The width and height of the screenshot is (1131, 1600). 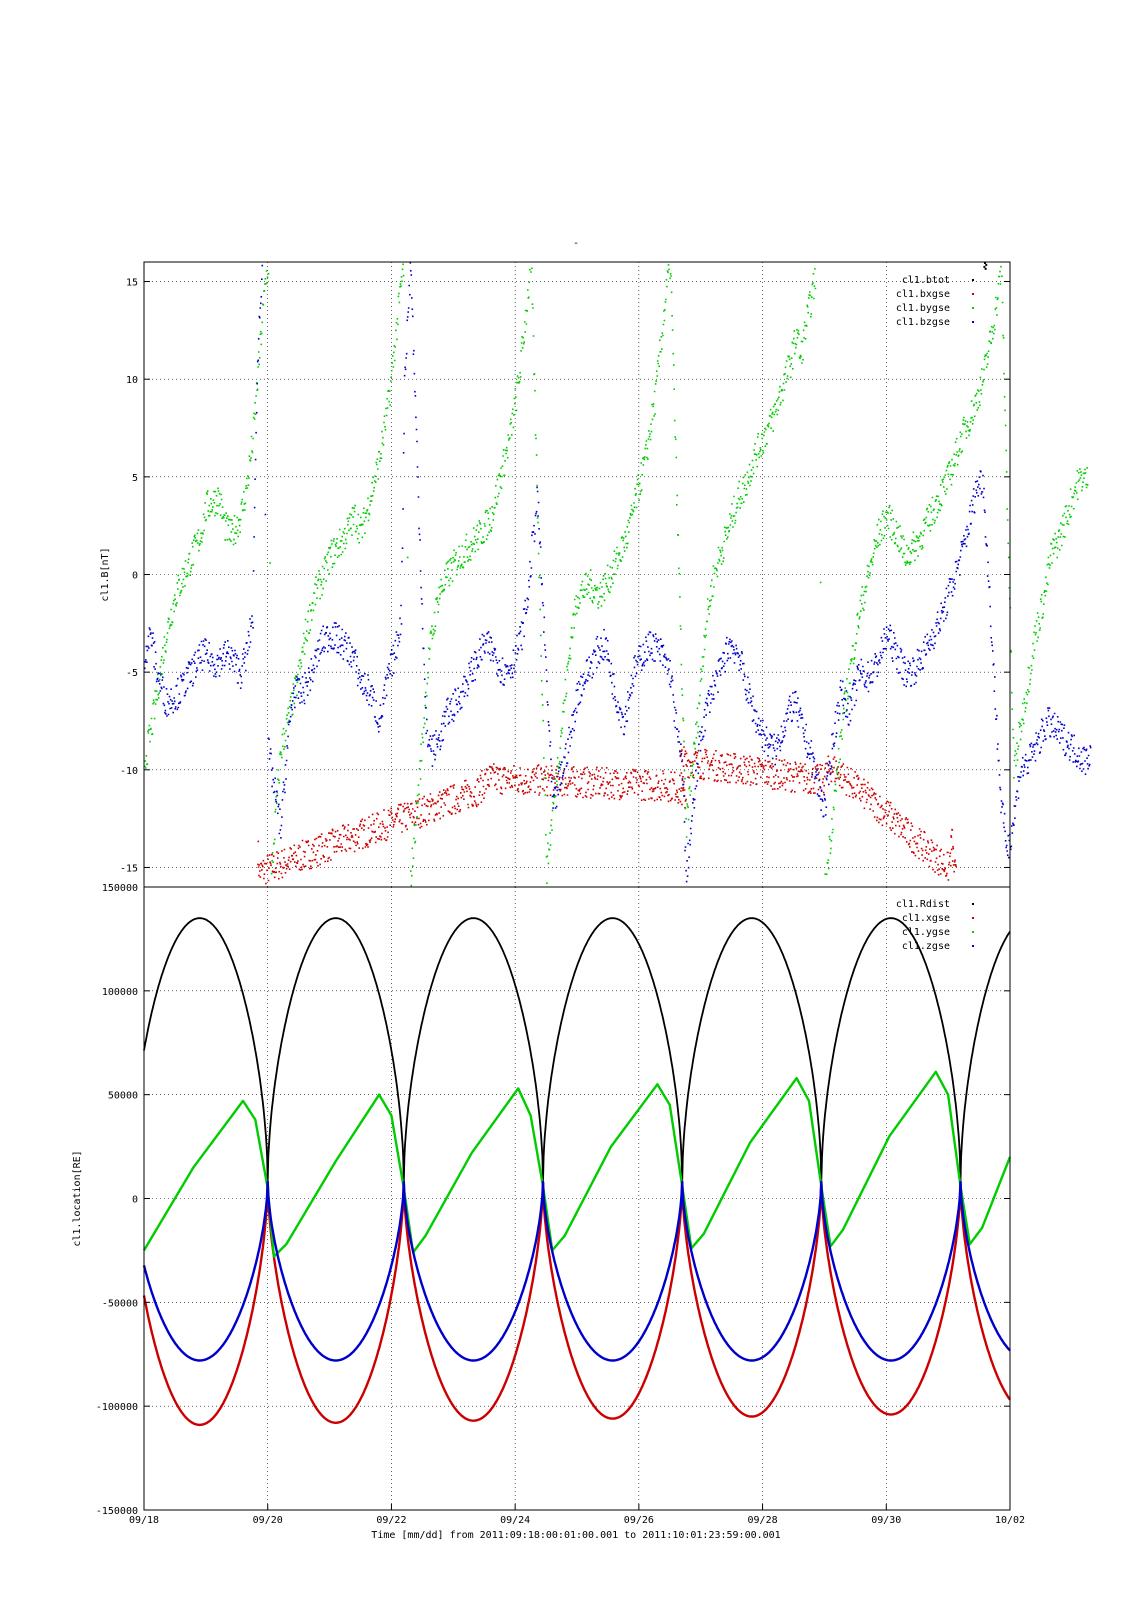 What do you see at coordinates (639, 1520) in the screenshot?
I see `x-tick-label: 09/26` at bounding box center [639, 1520].